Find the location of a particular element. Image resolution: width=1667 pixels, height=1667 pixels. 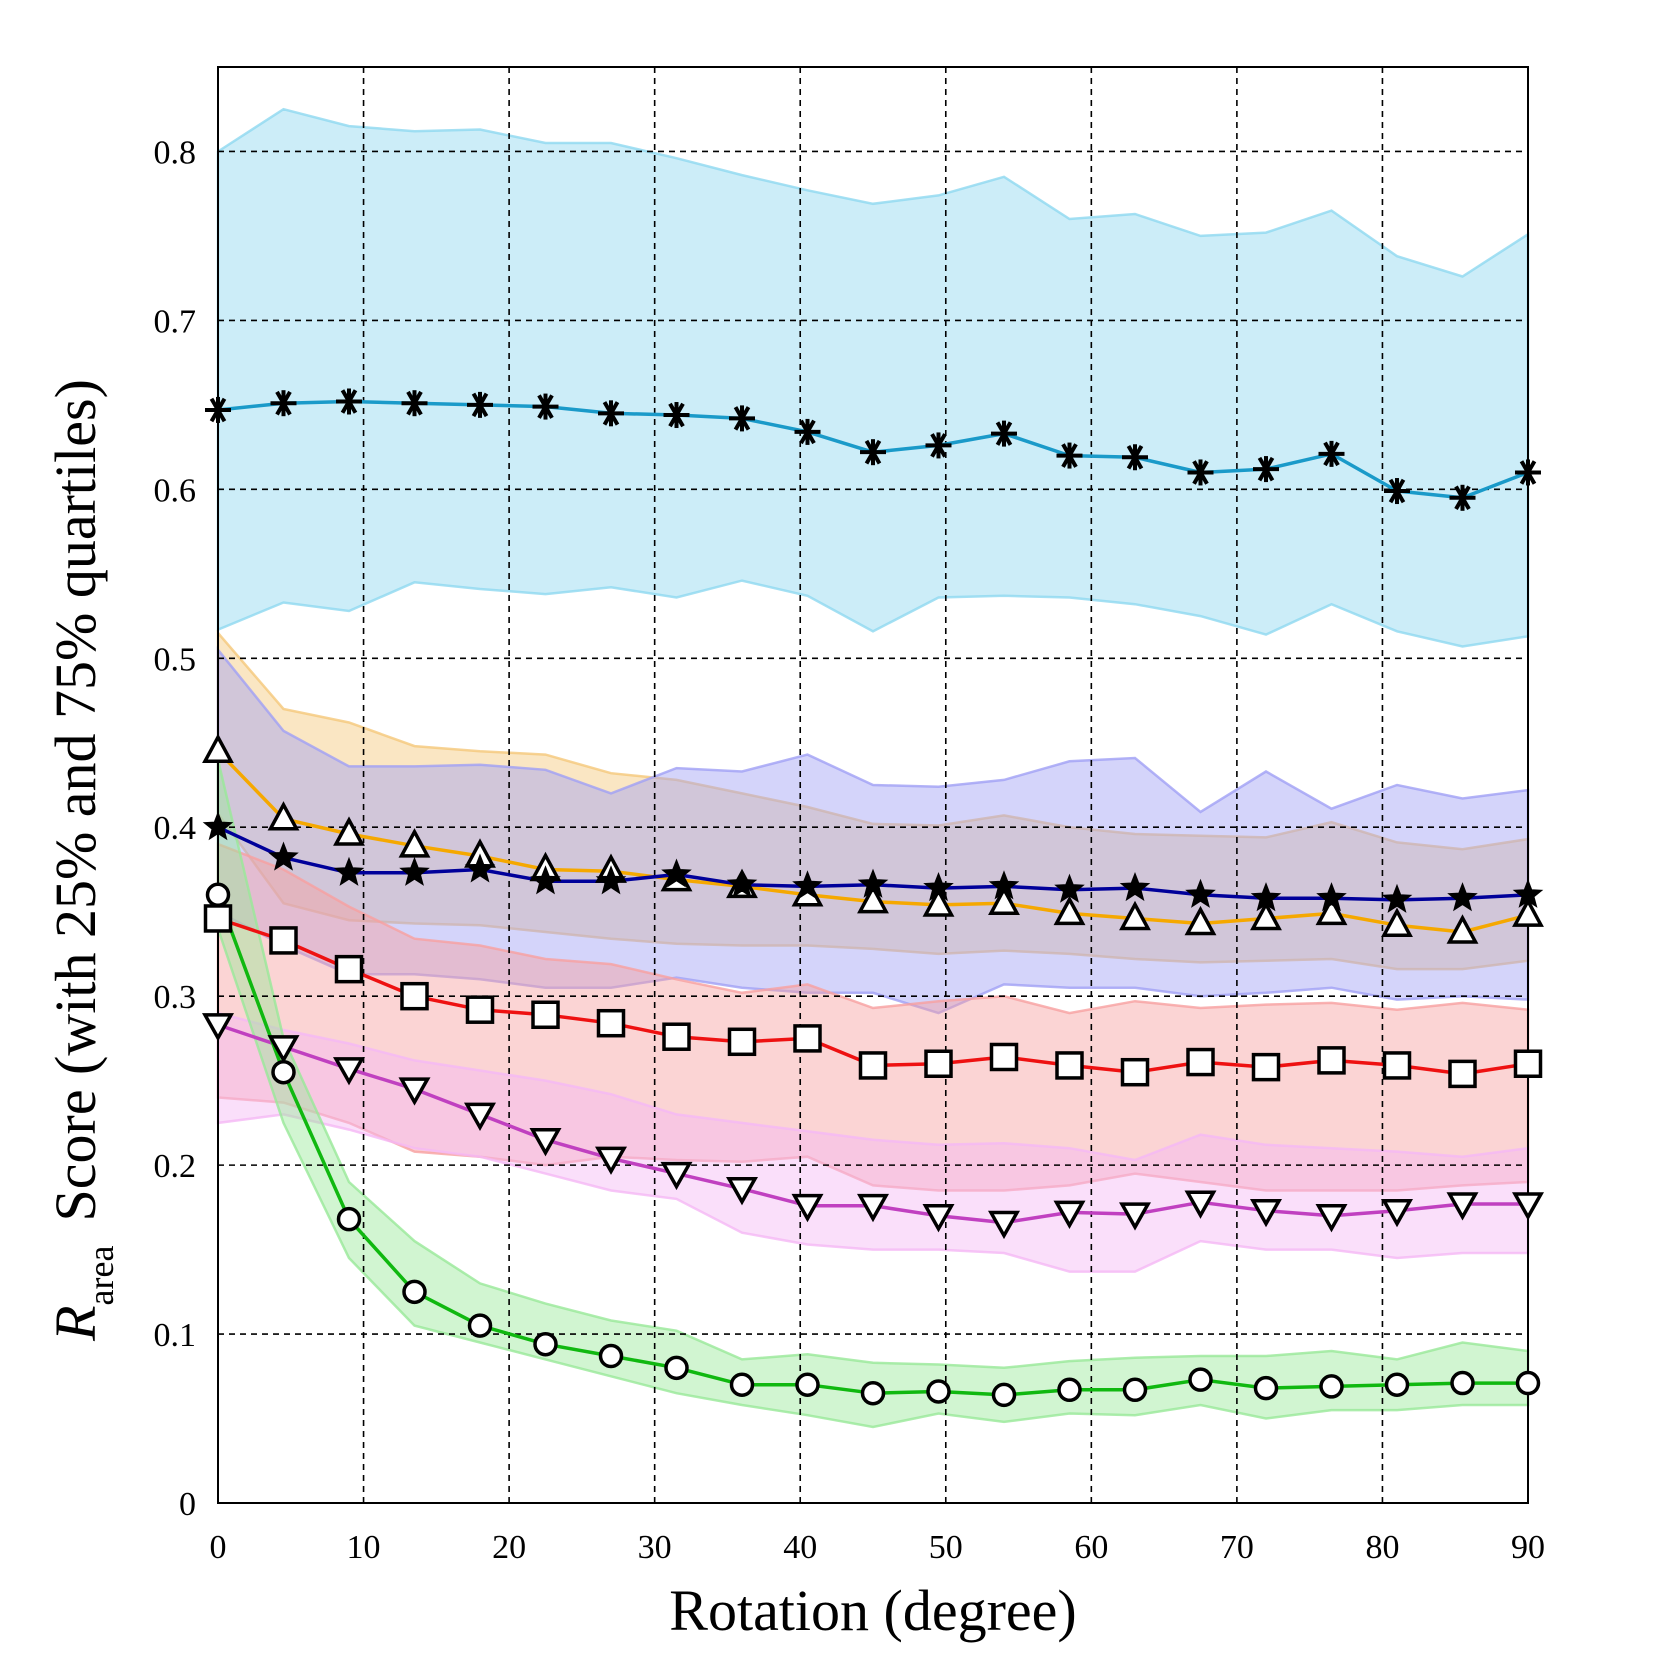

y-axis-subscript: area is located at coordinates (101, 1276).